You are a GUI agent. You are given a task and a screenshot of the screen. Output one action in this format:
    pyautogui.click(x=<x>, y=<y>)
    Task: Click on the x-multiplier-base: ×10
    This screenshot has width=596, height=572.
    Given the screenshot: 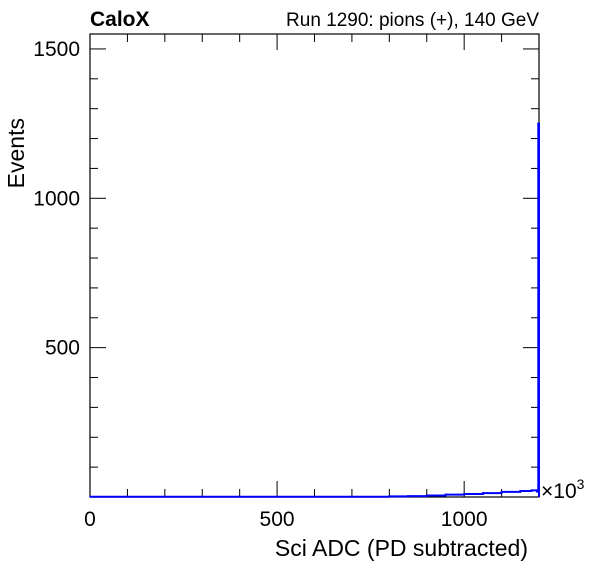 What is the action you would take?
    pyautogui.click(x=559, y=491)
    